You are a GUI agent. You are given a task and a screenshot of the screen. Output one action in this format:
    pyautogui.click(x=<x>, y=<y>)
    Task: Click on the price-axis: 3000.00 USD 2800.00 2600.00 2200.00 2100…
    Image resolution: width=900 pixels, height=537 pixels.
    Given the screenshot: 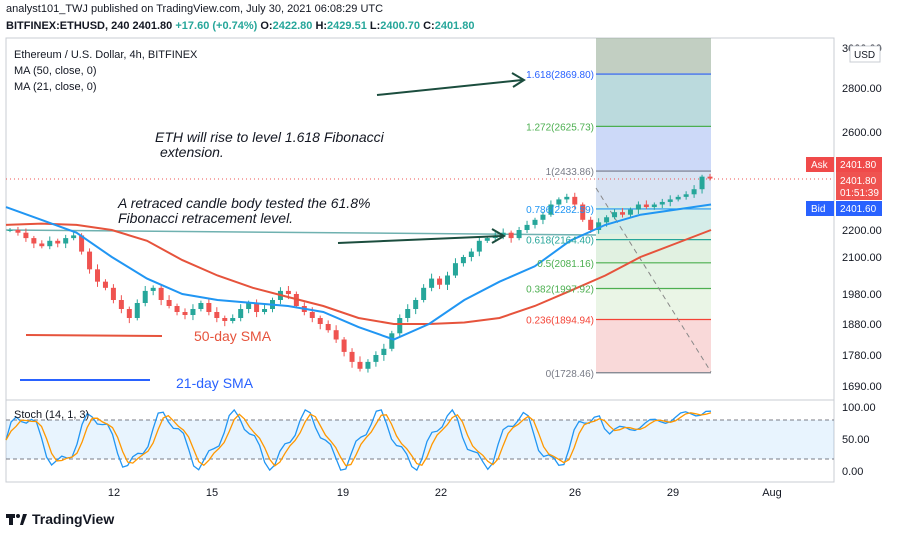 What is the action you would take?
    pyautogui.click(x=862, y=218)
    